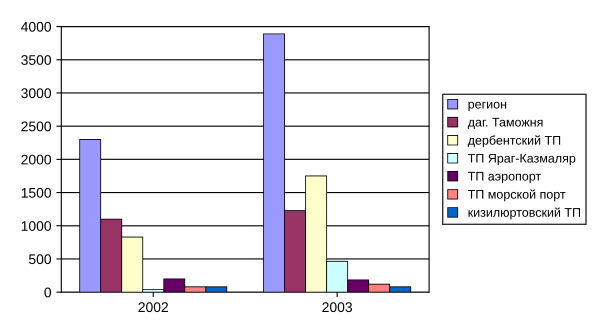  Describe the element at coordinates (504, 178) in the screenshot. I see `legend-label: ТП аэропорт` at that location.